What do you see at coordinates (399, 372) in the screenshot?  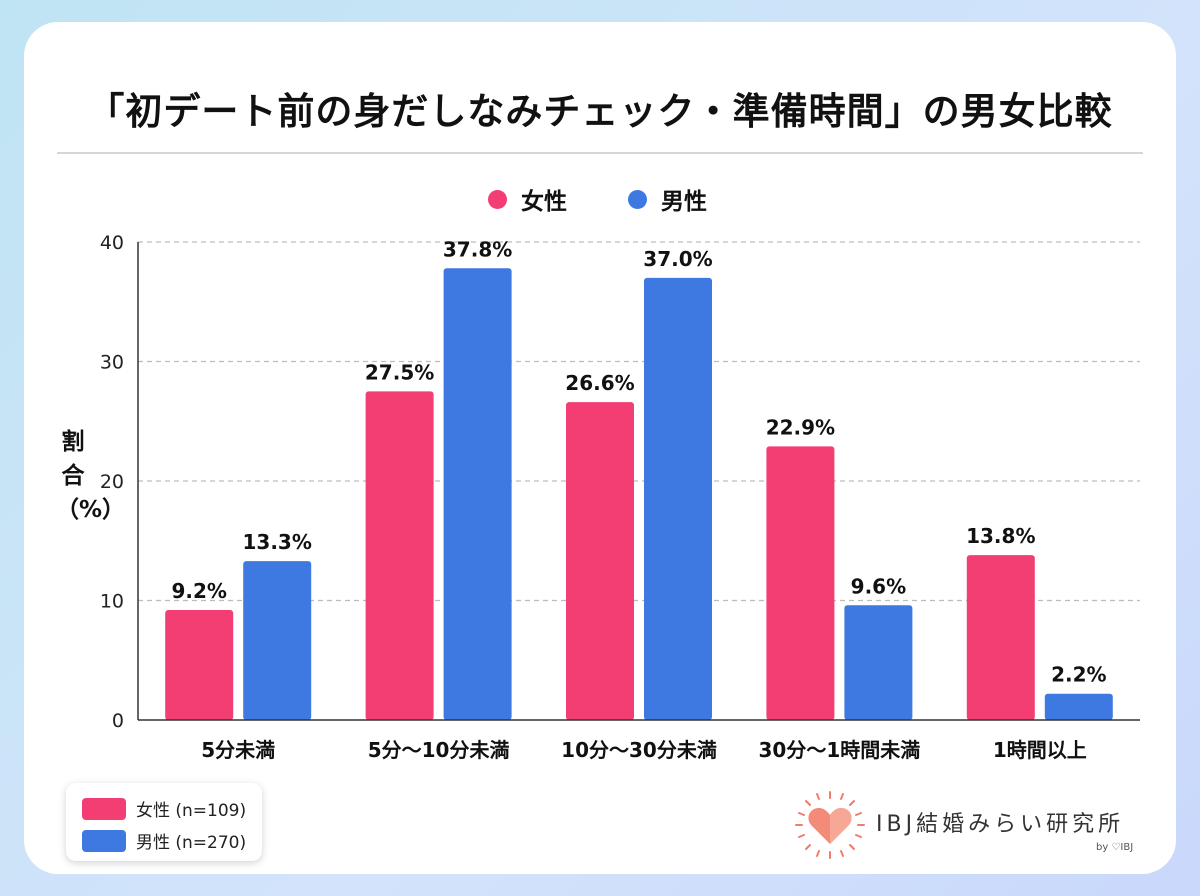 I see `data-label: 27.5%` at bounding box center [399, 372].